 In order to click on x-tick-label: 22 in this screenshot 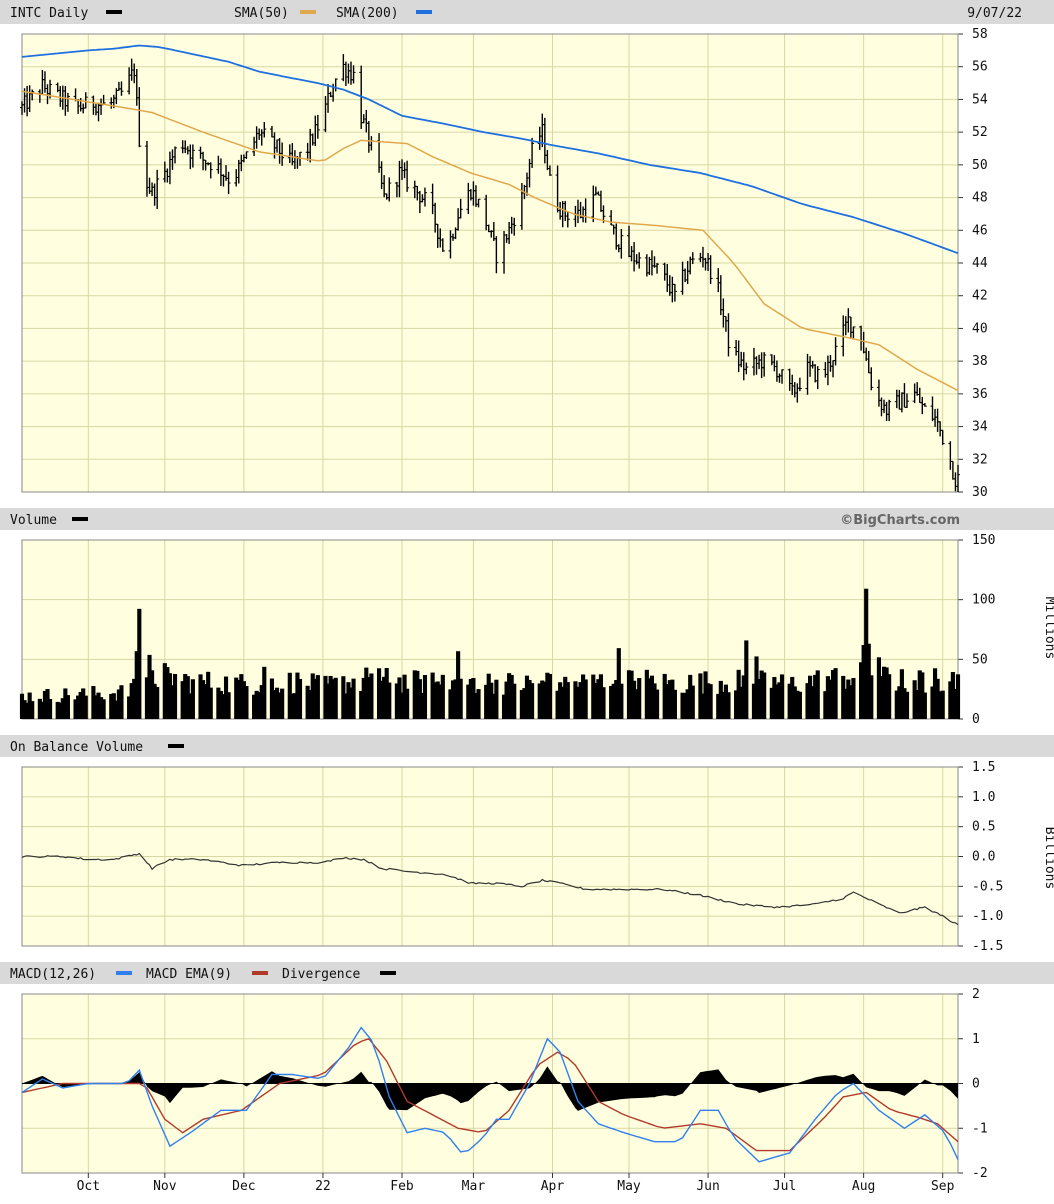, I will do `click(323, 1186)`.